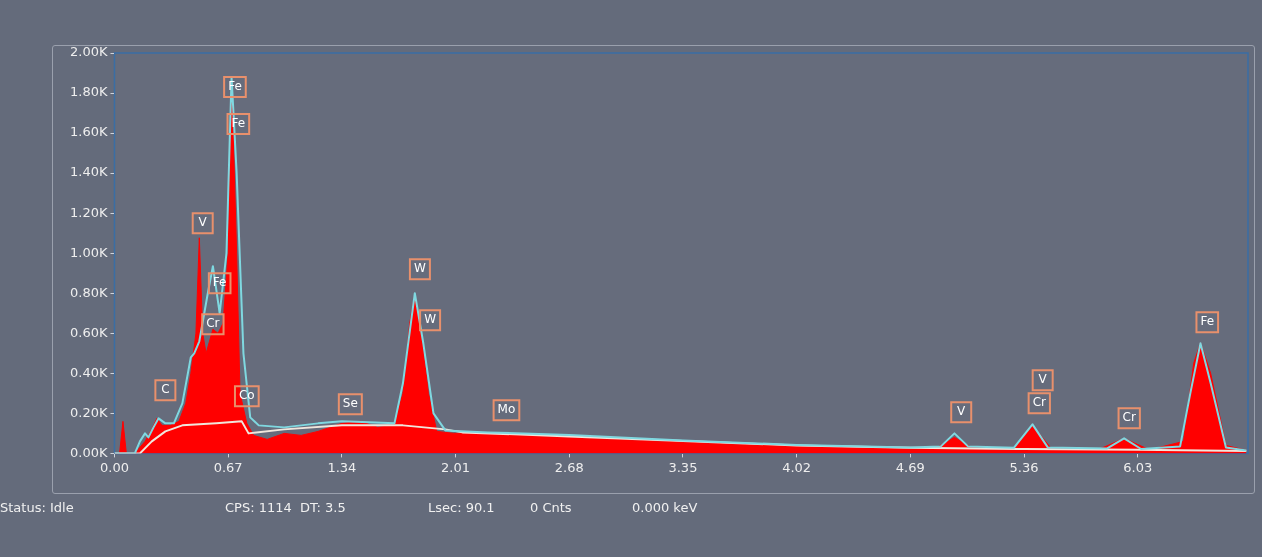 Image resolution: width=1262 pixels, height=557 pixels. Describe the element at coordinates (797, 467) in the screenshot. I see `x-tick-label: 4.02` at that location.